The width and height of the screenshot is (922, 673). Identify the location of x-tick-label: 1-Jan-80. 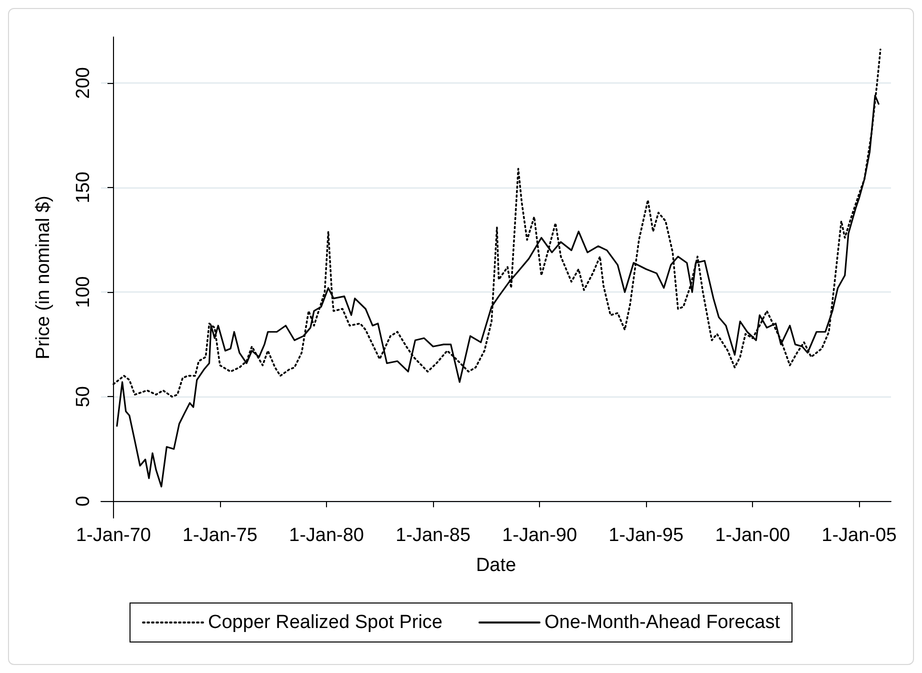
(326, 535).